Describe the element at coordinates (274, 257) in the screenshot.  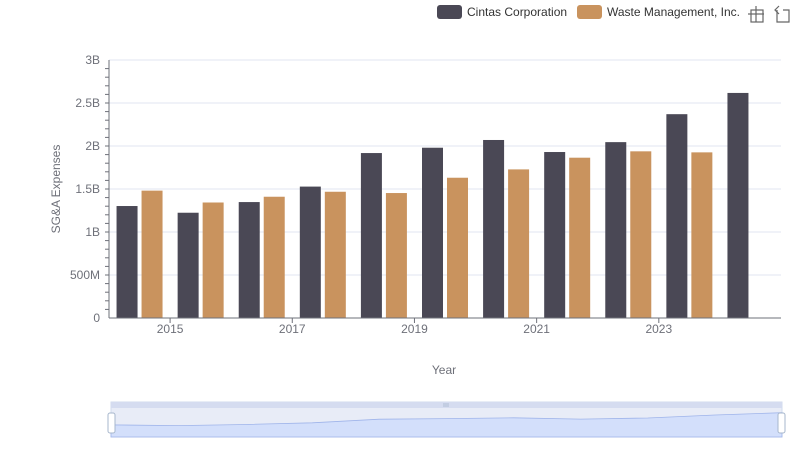
I see `bar-waste-management-2016` at that location.